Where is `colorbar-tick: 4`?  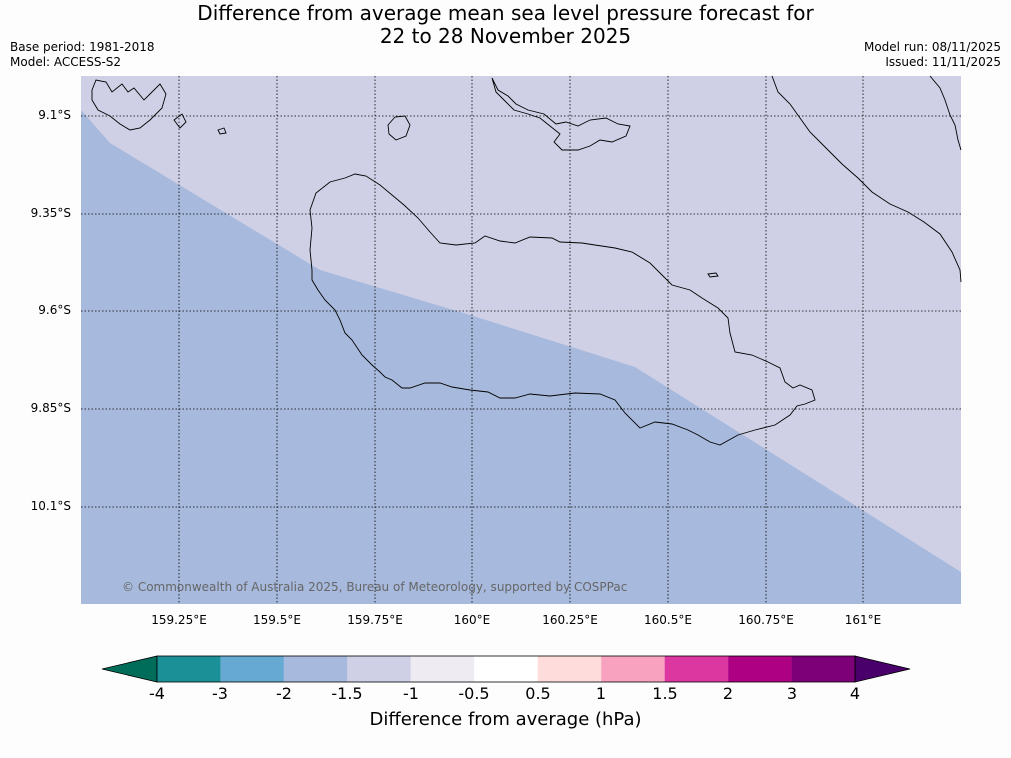 colorbar-tick: 4 is located at coordinates (855, 693).